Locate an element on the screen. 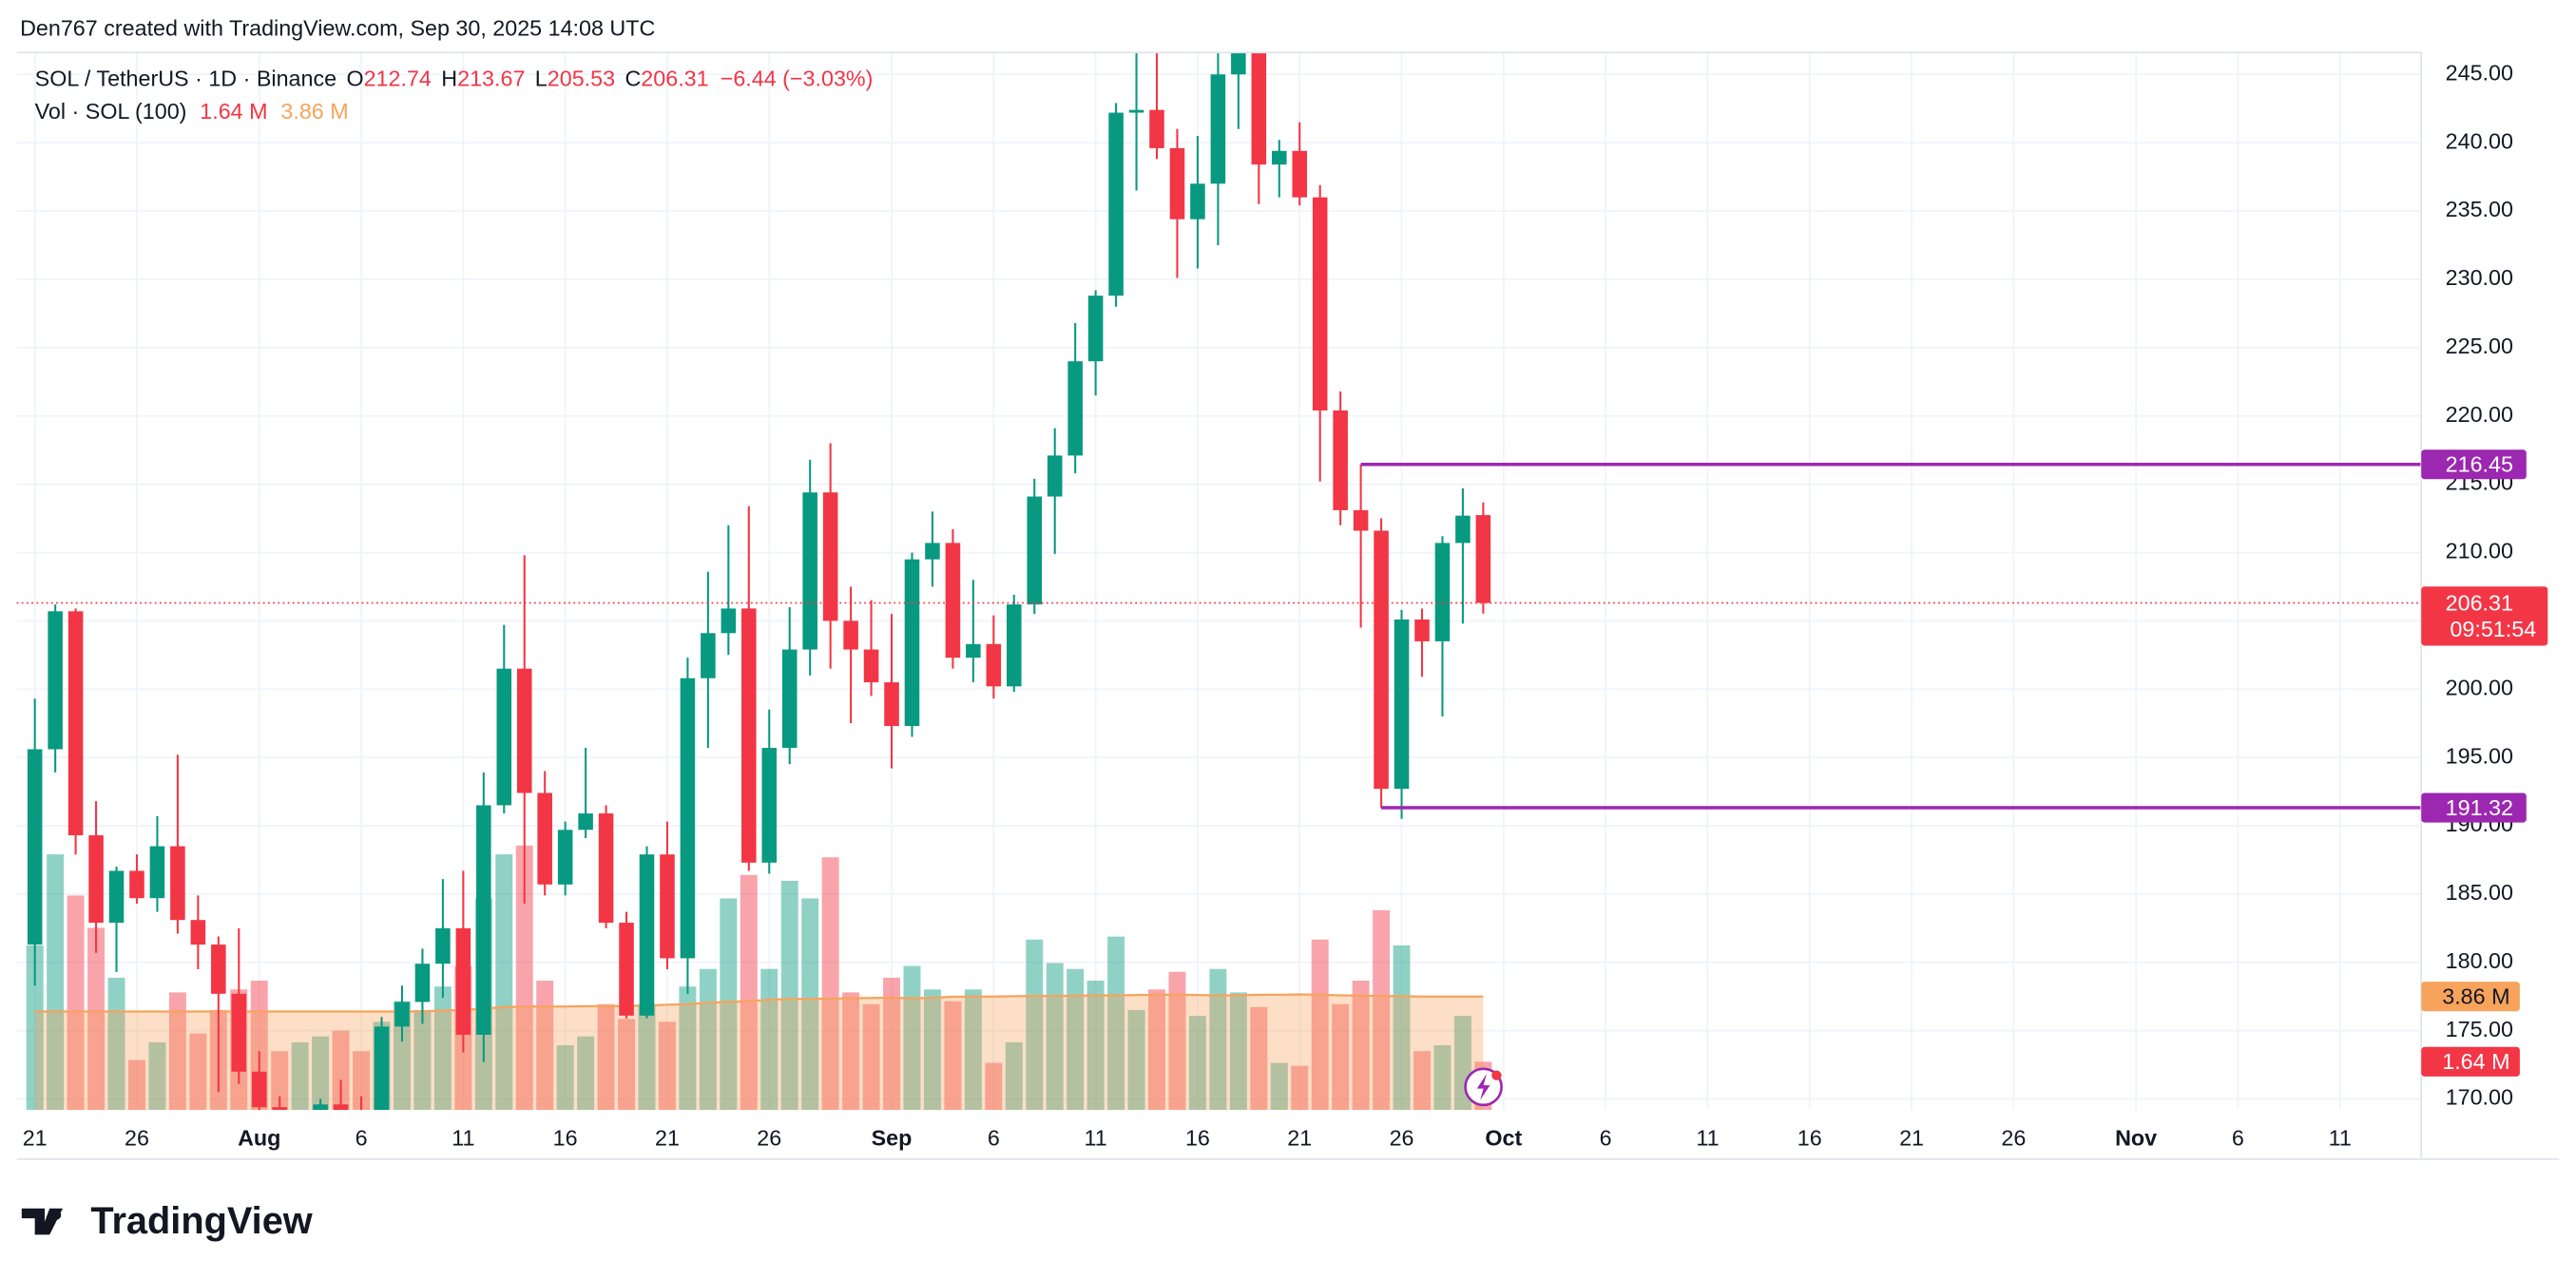 The height and width of the screenshot is (1279, 2576). volume-ma-line is located at coordinates (759, 1003).